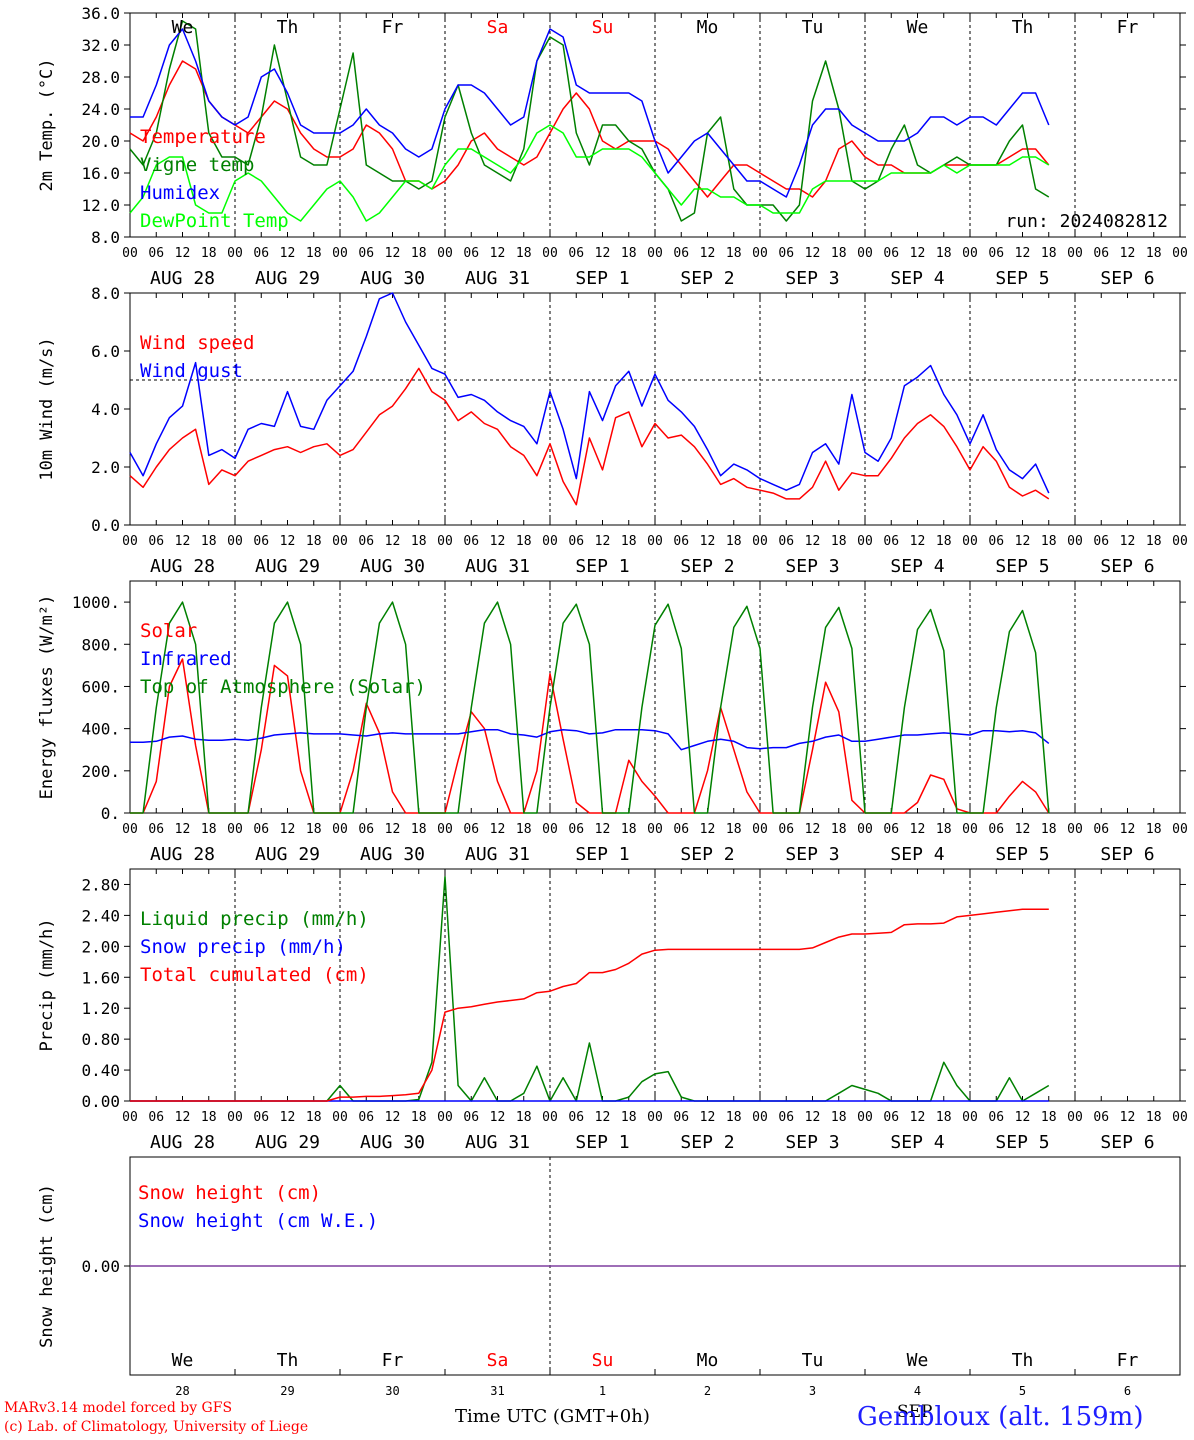 The height and width of the screenshot is (1440, 1194). I want to click on legend-entry: Temperature, so click(203, 137).